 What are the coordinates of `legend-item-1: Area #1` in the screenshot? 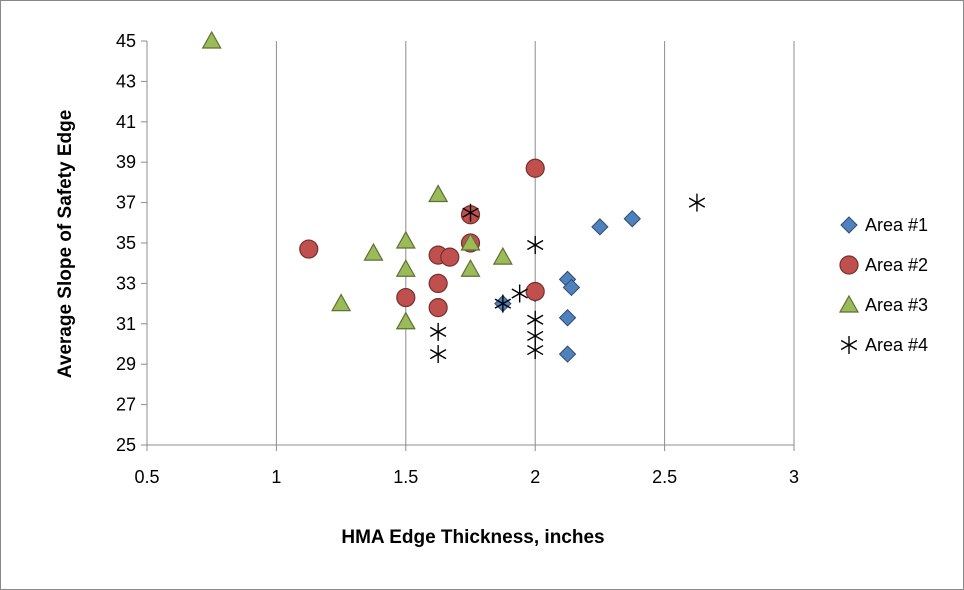 It's located at (884, 225).